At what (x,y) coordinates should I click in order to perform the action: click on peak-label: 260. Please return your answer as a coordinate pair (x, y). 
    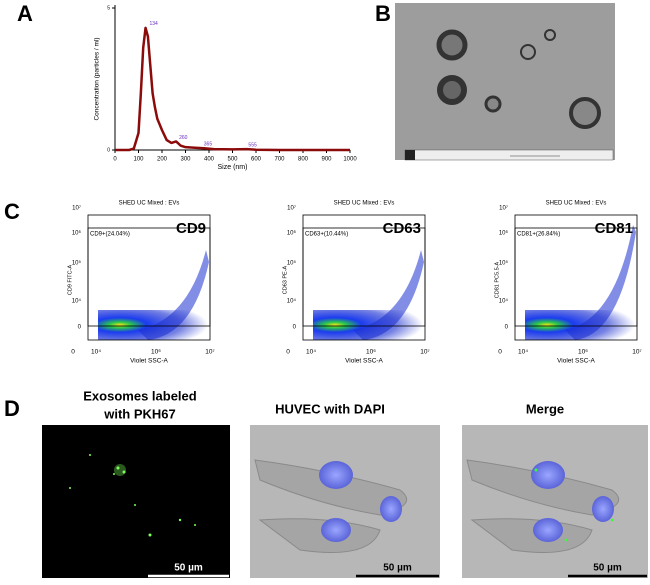
    Looking at the image, I should click on (183, 138).